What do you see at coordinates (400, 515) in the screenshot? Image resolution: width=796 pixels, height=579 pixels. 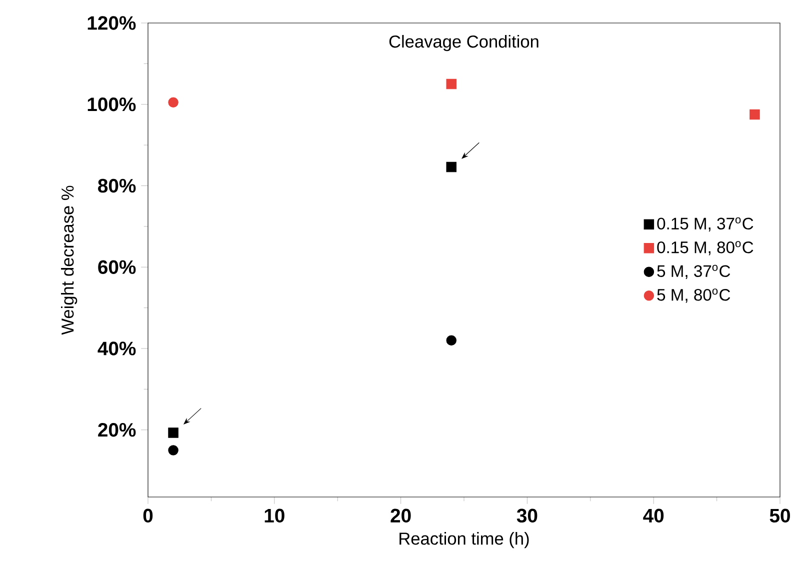 I see `x-tick-label: 20` at bounding box center [400, 515].